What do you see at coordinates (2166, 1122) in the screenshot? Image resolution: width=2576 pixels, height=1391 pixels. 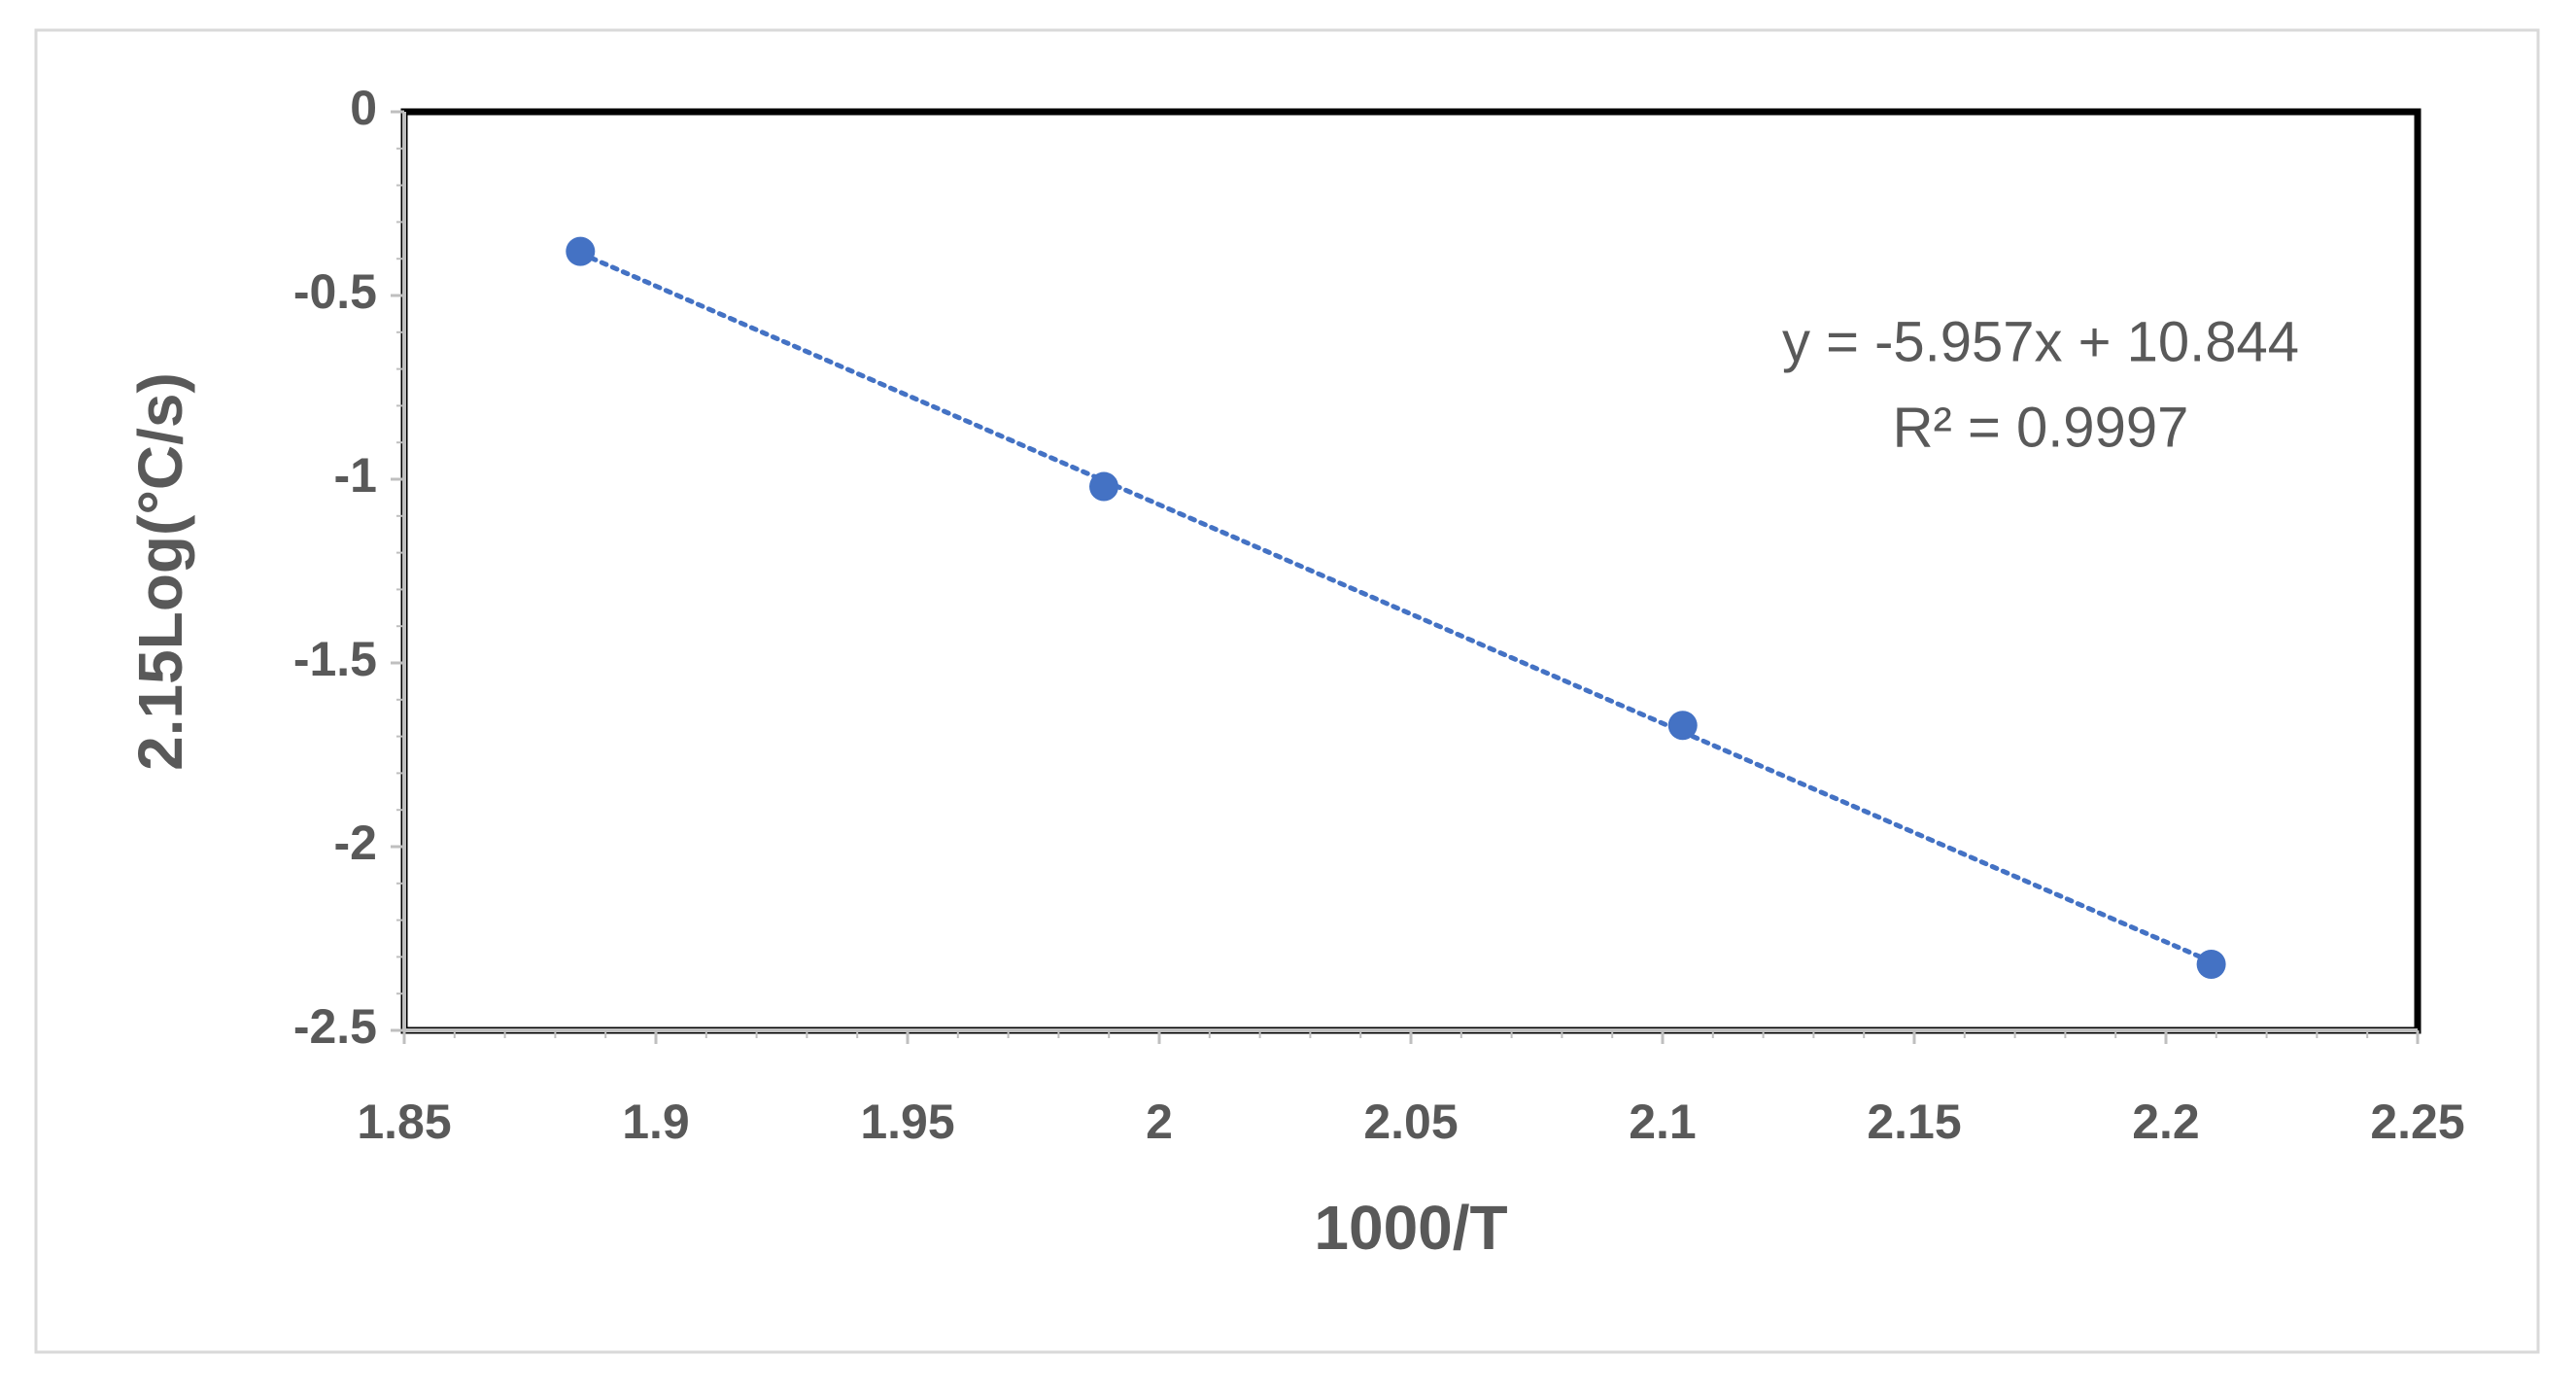 I see `x-tick-label: 2.2` at bounding box center [2166, 1122].